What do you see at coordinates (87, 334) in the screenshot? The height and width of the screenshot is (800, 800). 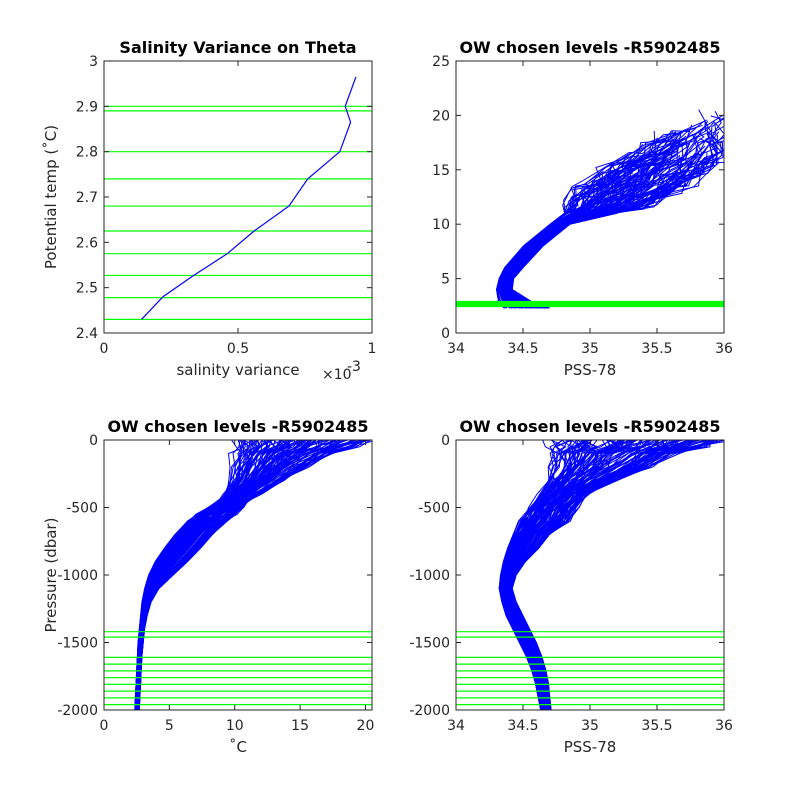 I see `y-tick-label: 2.4` at bounding box center [87, 334].